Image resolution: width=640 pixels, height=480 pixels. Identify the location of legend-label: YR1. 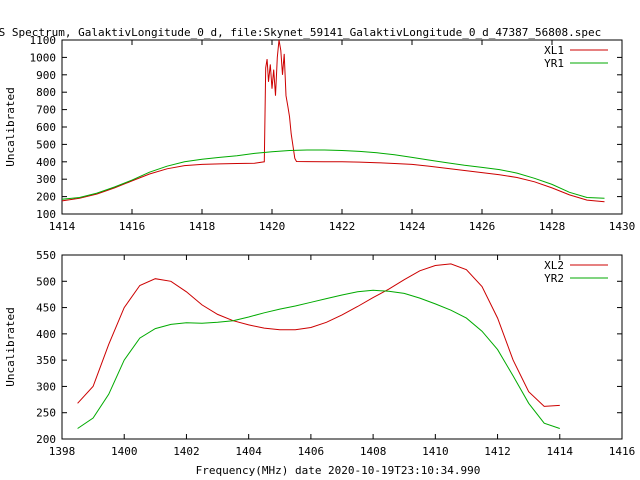
(554, 63).